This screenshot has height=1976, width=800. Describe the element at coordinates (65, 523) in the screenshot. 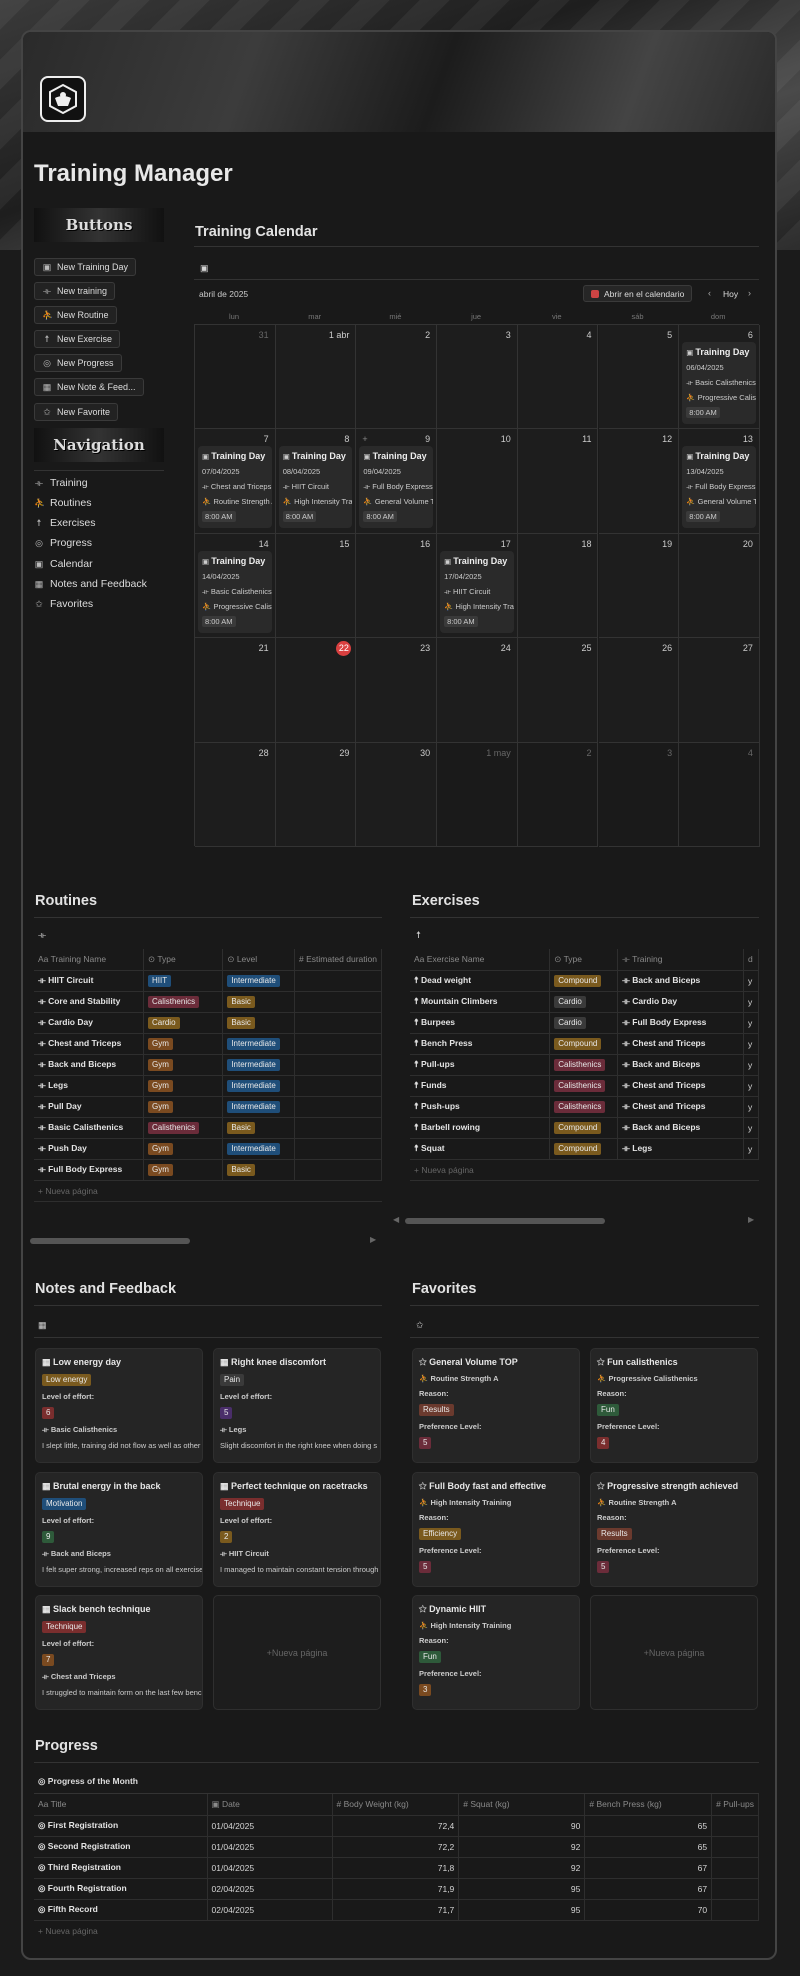

I see `nav-item-exercises: ☨ Exercises` at that location.